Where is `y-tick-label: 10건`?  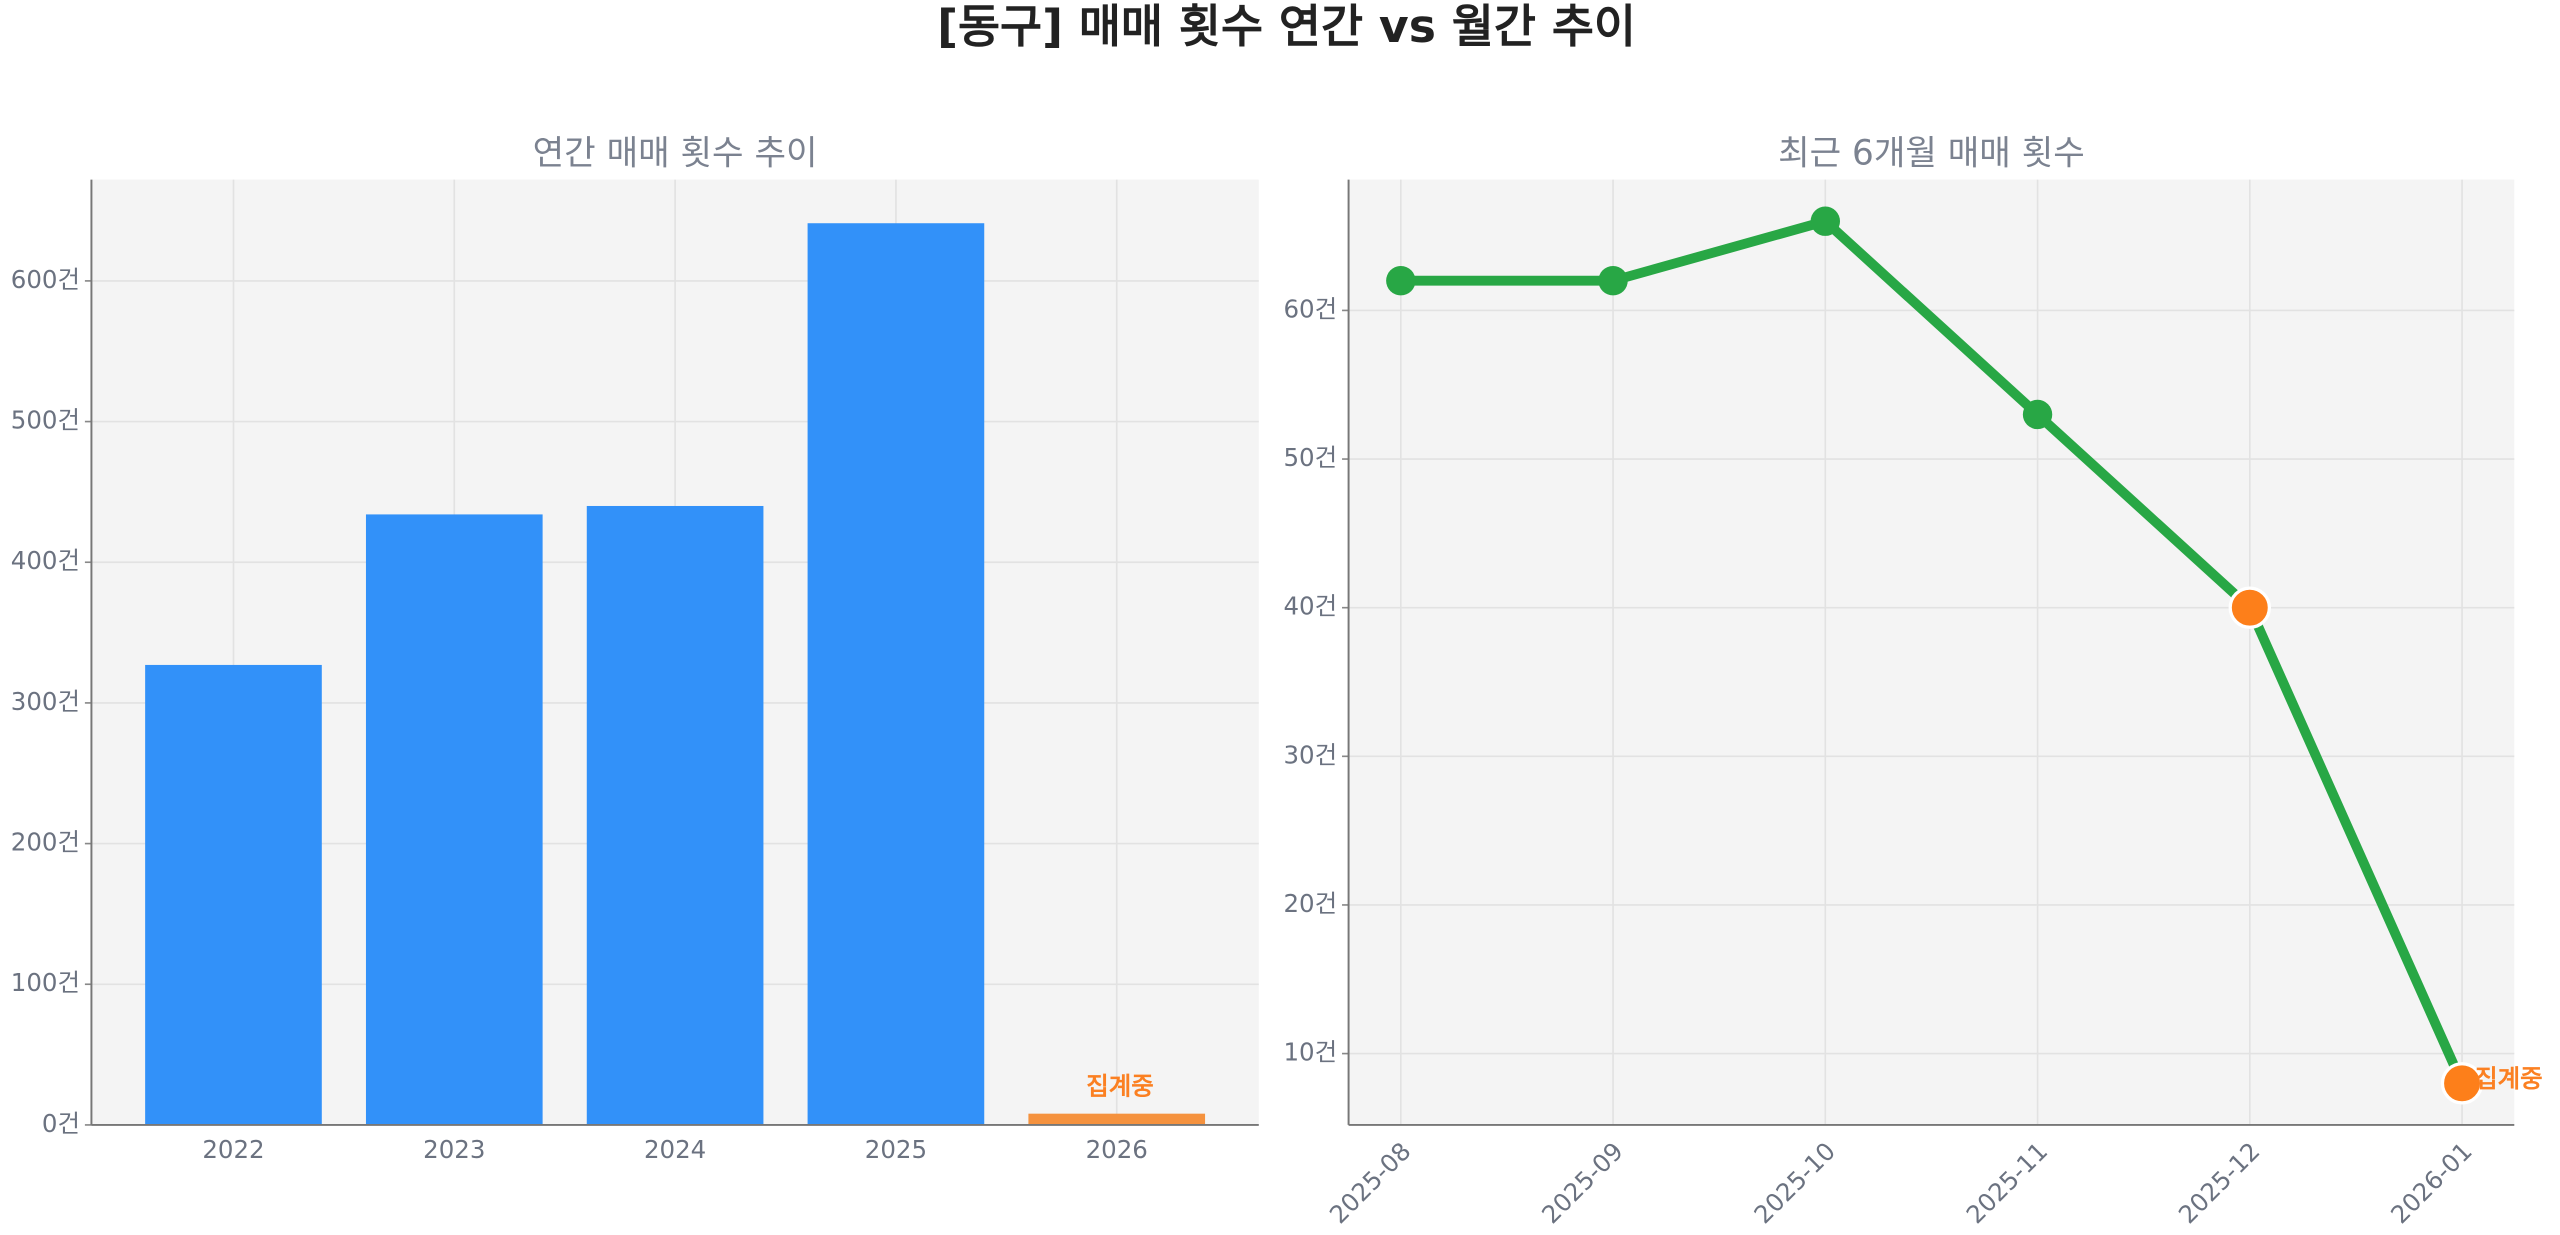
y-tick-label: 10건 is located at coordinates (1310, 1052).